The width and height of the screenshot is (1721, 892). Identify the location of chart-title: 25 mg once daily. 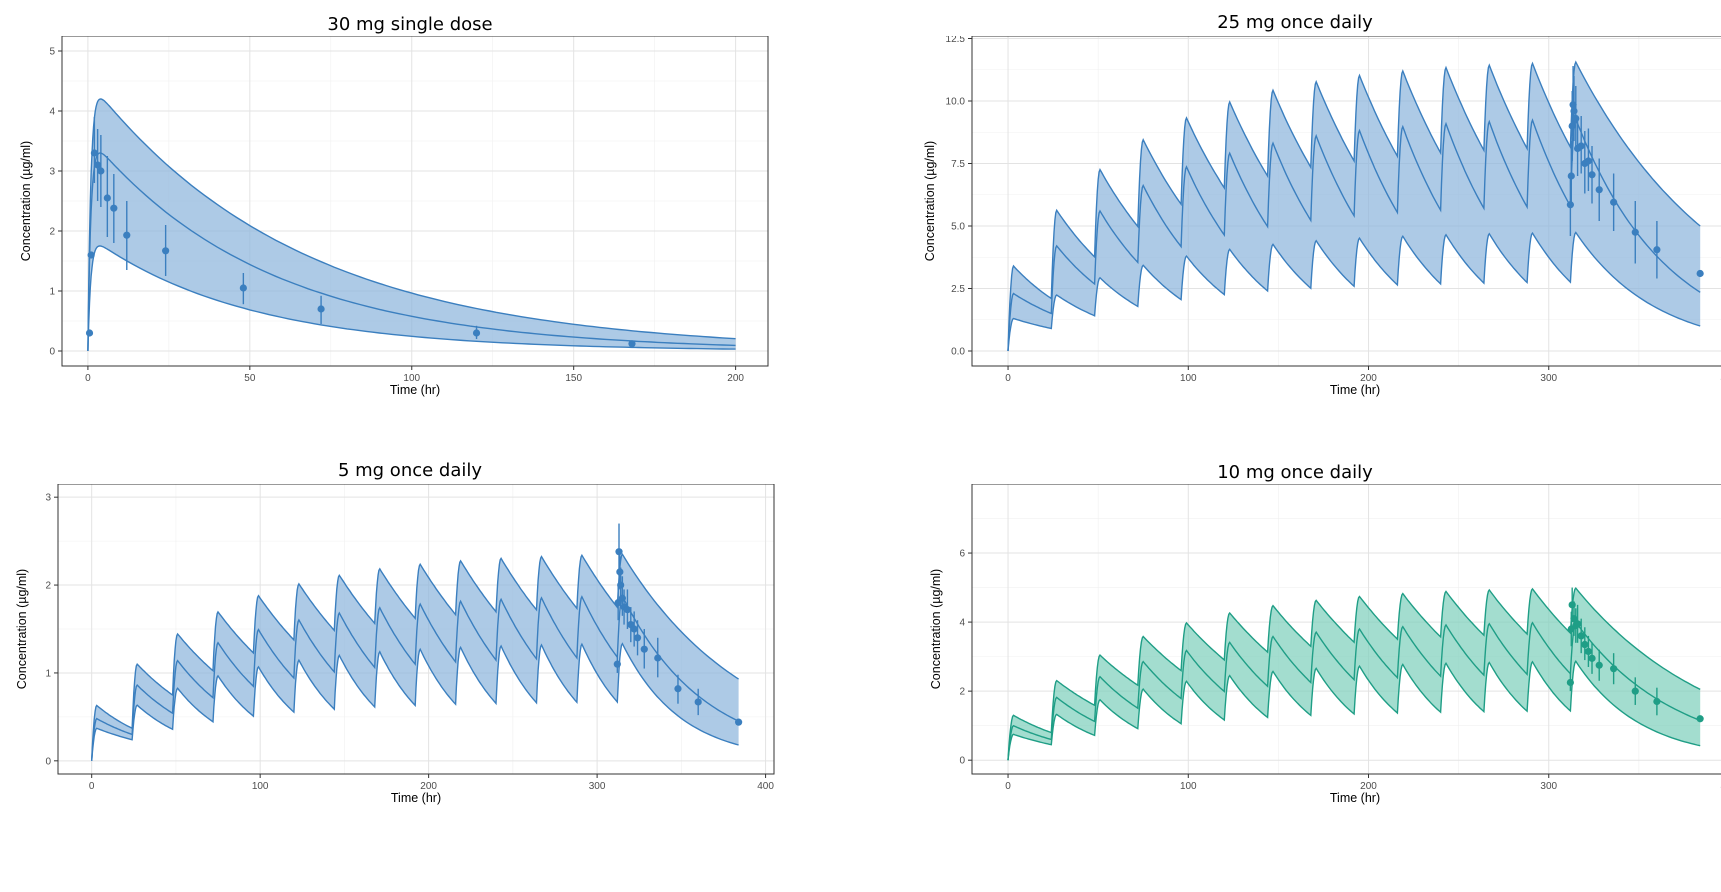
(1295, 22).